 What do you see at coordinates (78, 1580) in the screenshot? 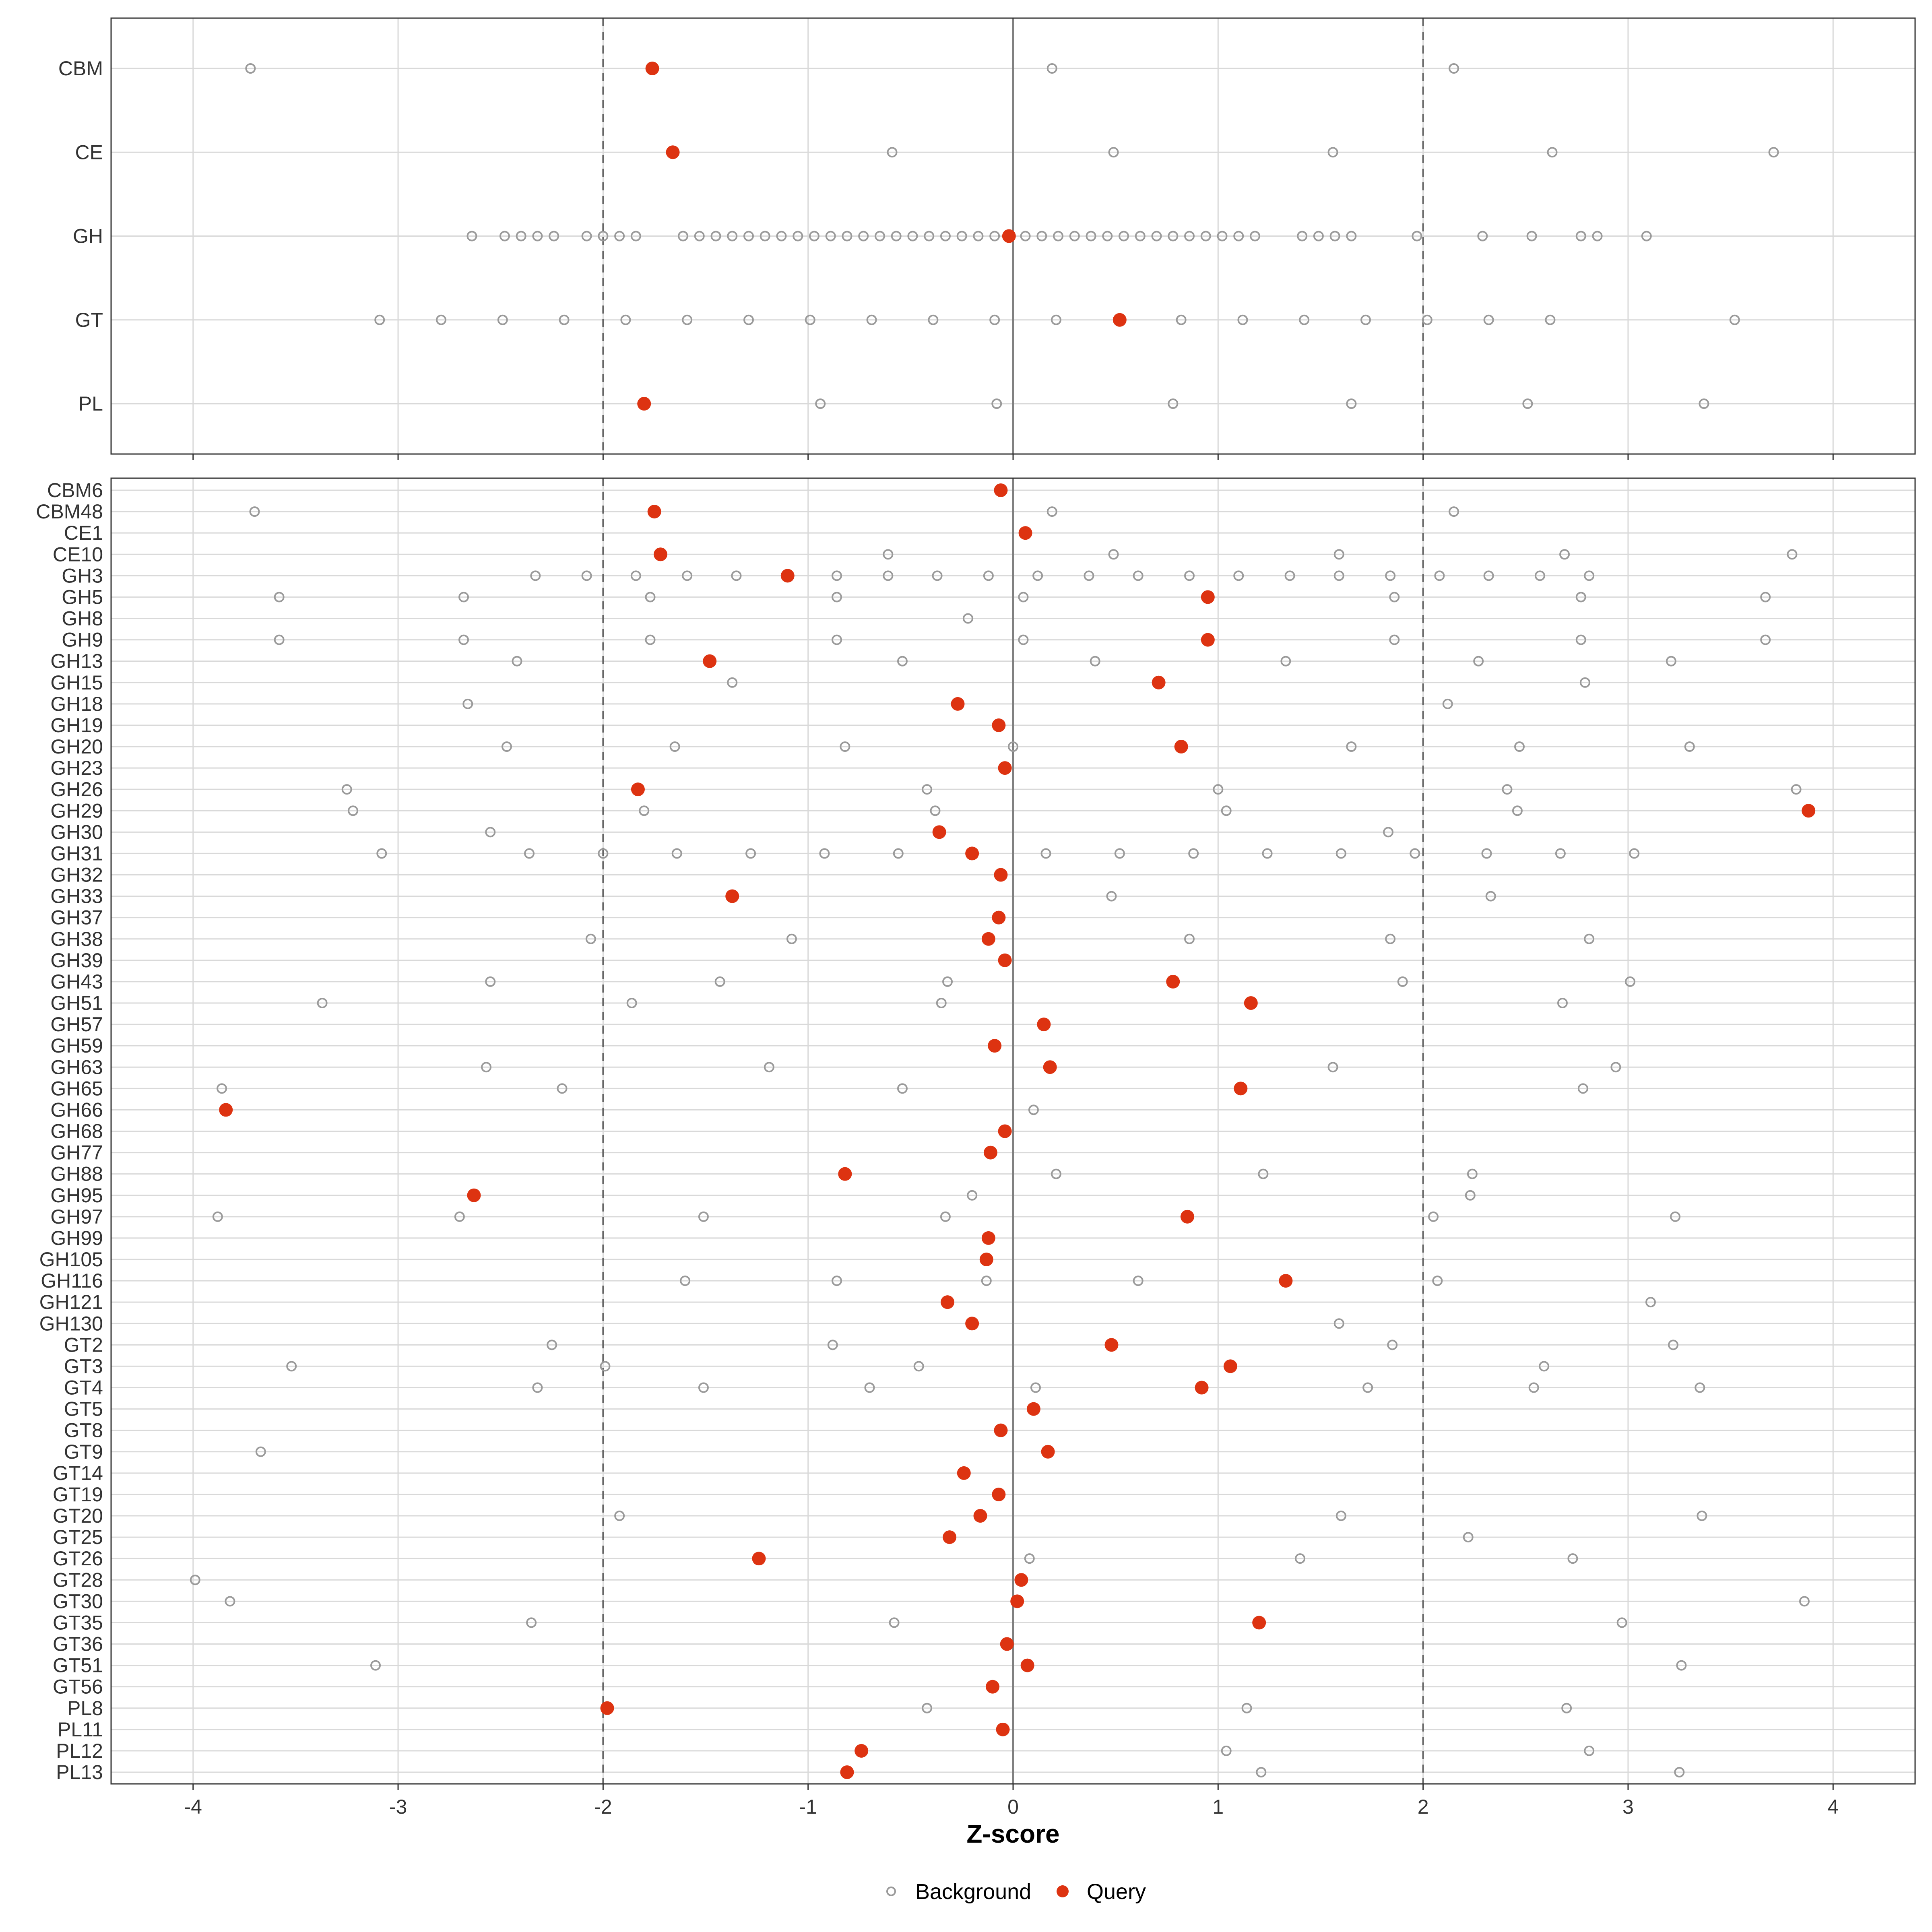
I see `bottom-category-label-gt28: GT28` at bounding box center [78, 1580].